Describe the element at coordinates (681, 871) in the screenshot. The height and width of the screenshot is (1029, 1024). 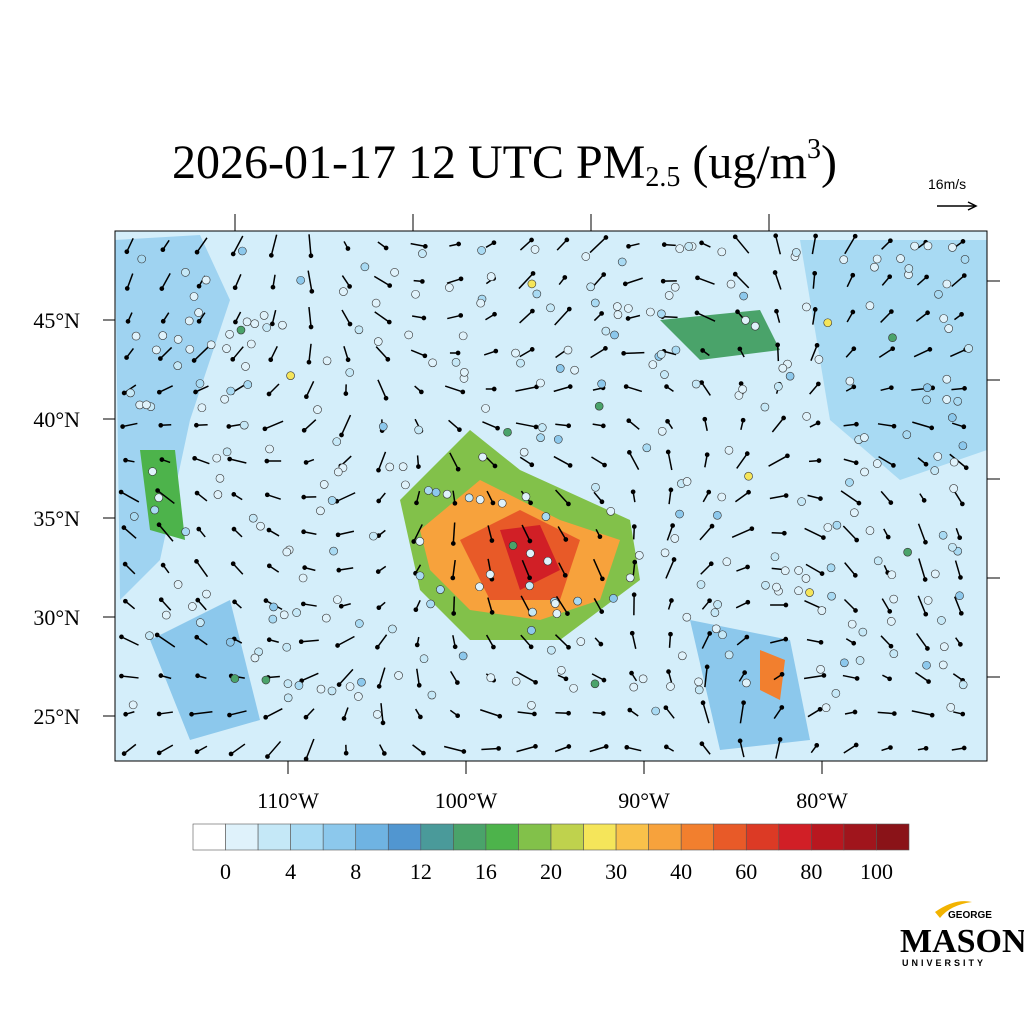
I see `colorbar-label: 40` at that location.